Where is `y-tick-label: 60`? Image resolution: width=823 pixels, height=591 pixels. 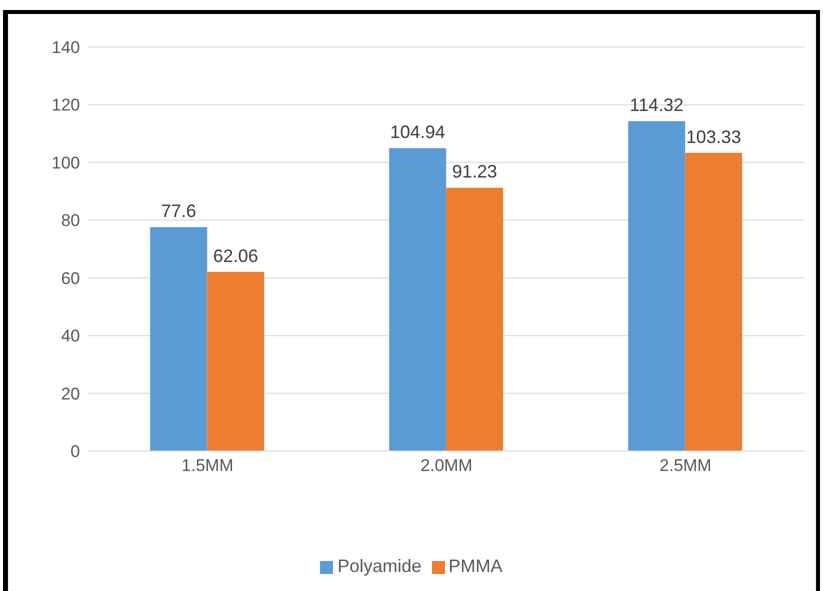
y-tick-label: 60 is located at coordinates (70, 278).